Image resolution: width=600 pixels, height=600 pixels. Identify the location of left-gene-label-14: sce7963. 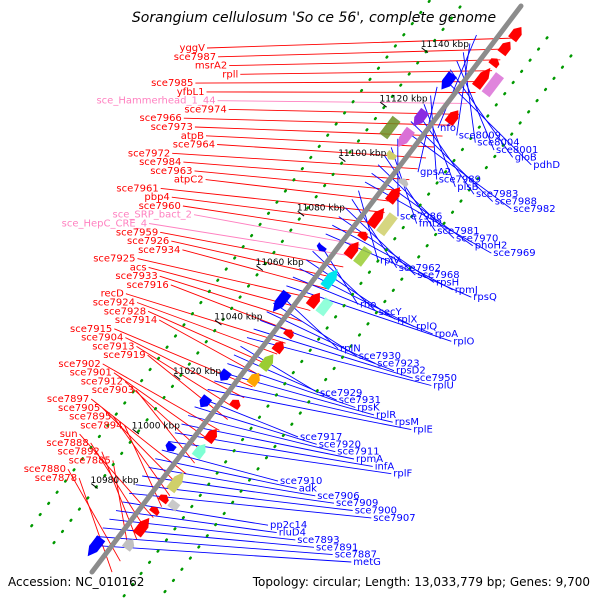
(171, 171).